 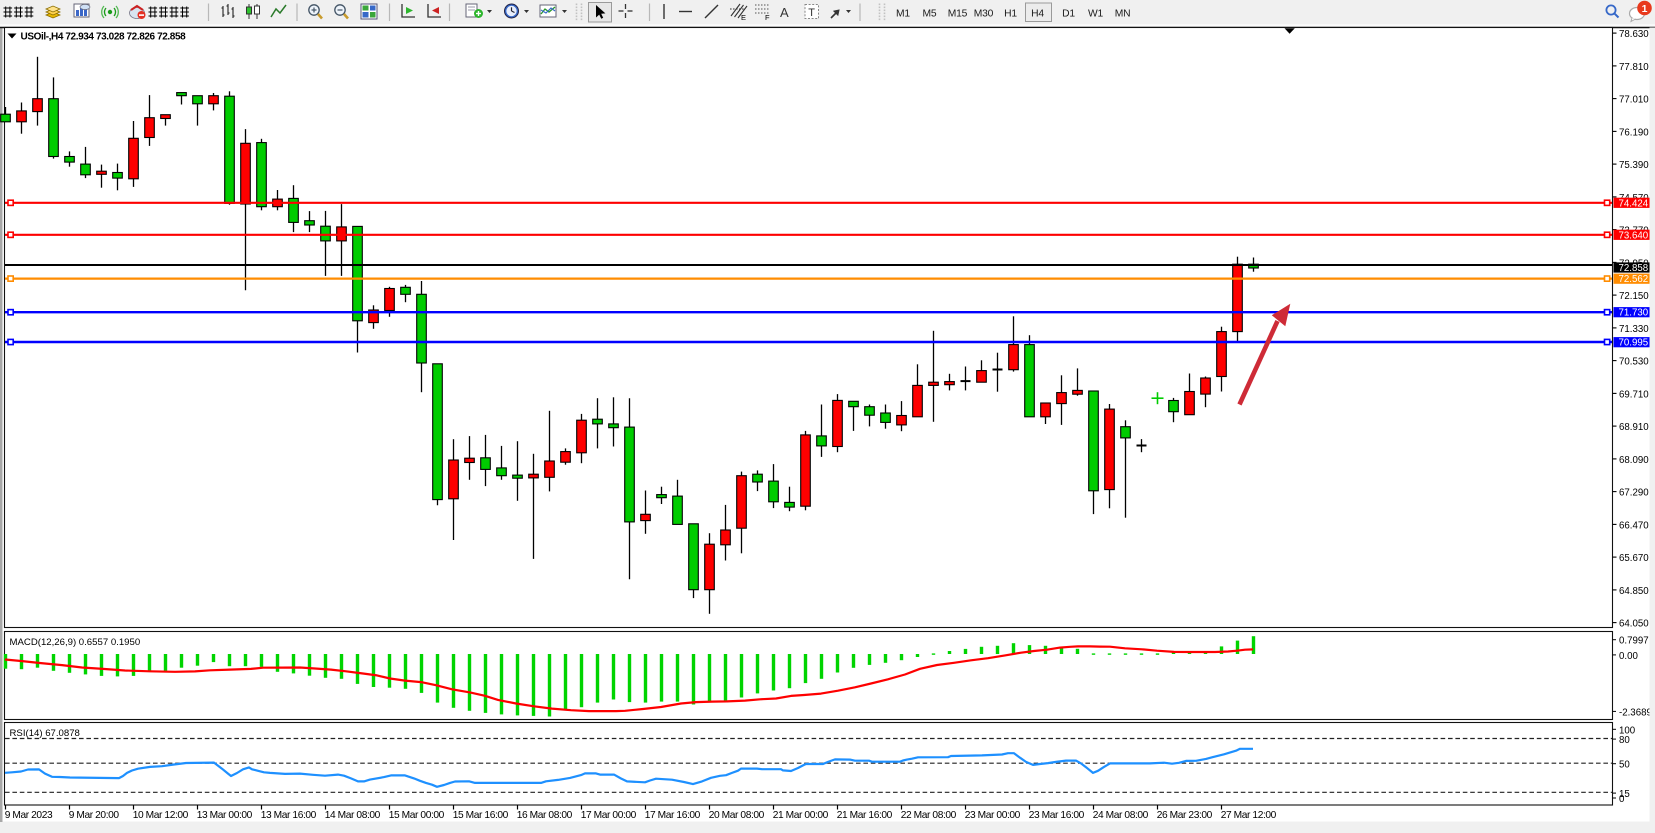 I want to click on svg-text: 0.7997, so click(x=1634, y=641).